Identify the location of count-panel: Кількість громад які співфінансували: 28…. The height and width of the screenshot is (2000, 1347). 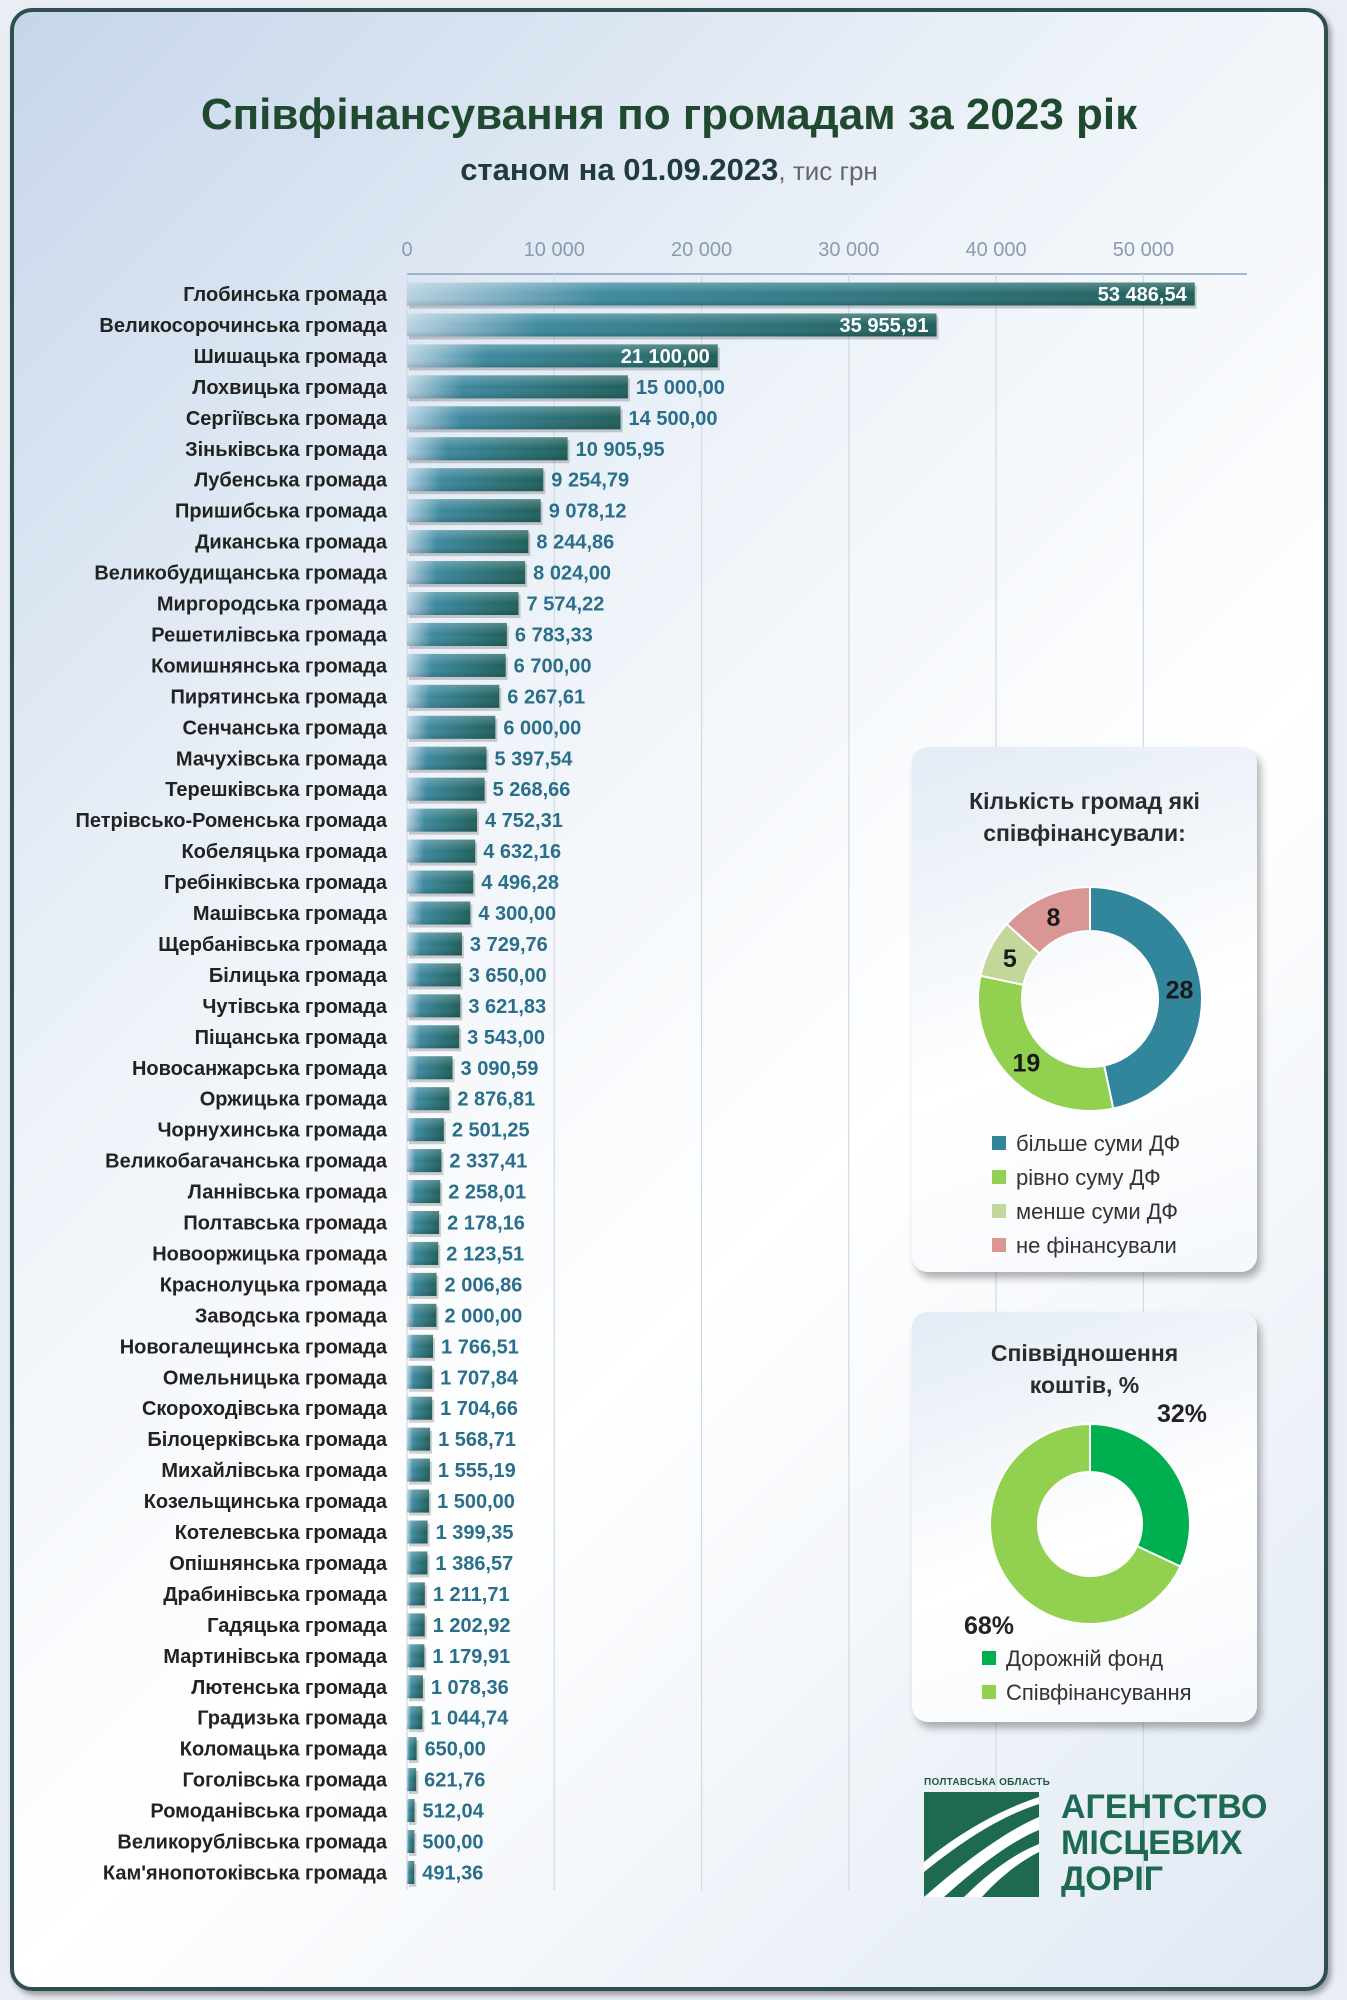
(1084, 1009).